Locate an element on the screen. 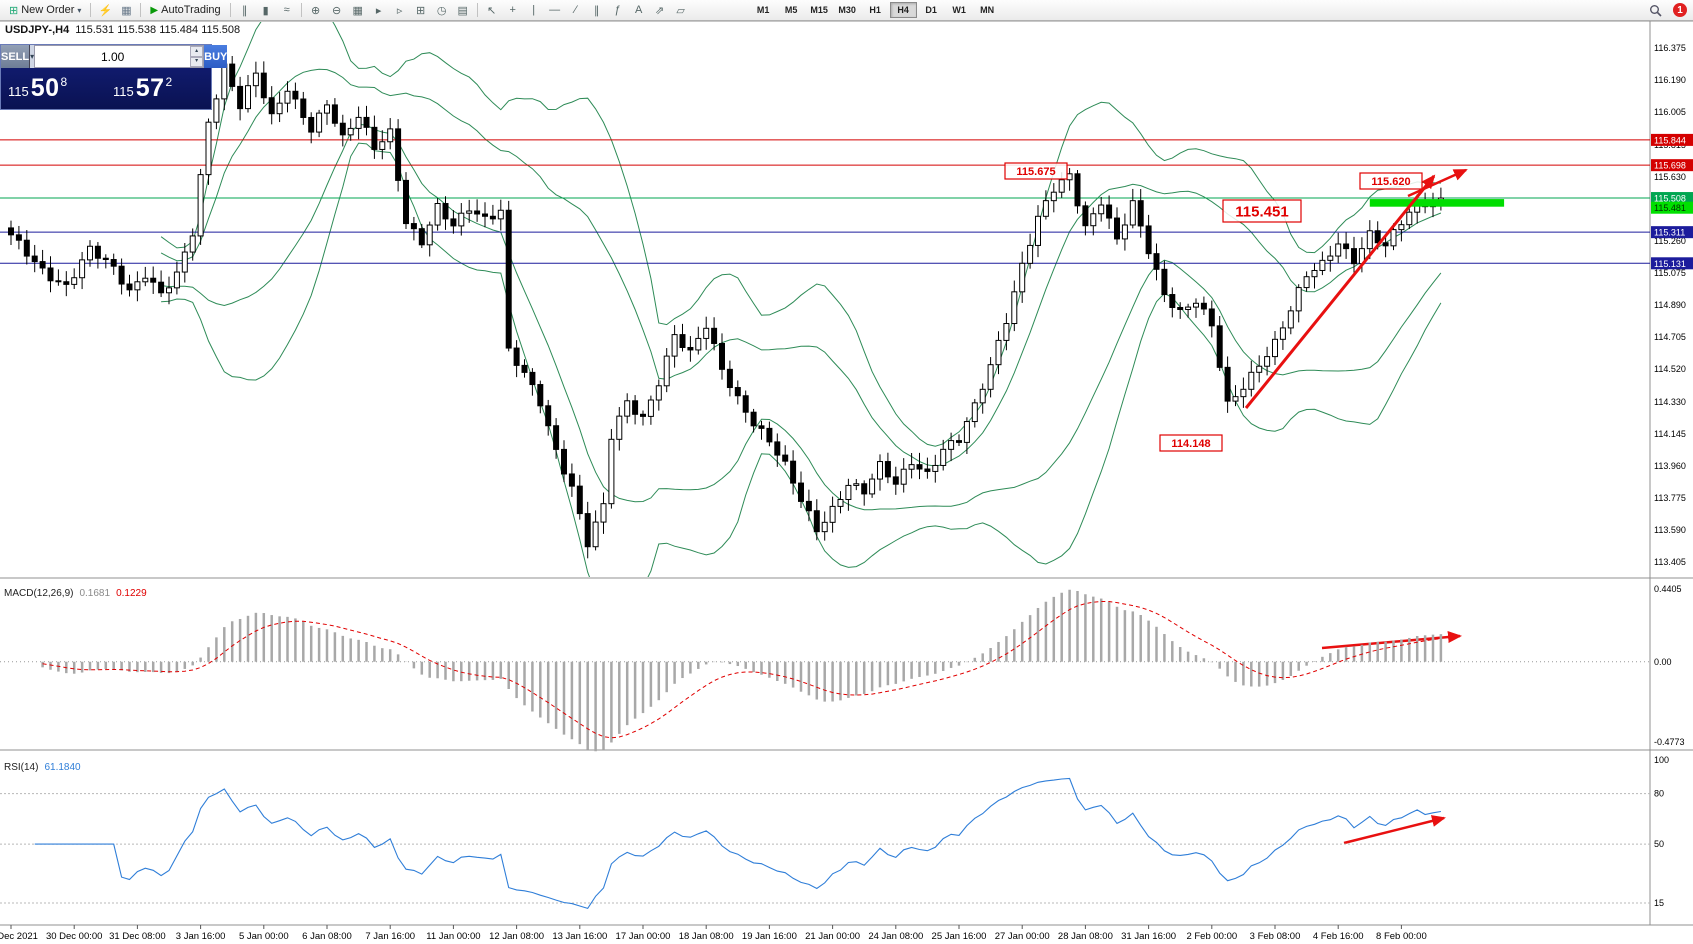 This screenshot has width=1693, height=944. chart-ohlc-values: 115.531 115.538 115.484 115.508 is located at coordinates (158, 30).